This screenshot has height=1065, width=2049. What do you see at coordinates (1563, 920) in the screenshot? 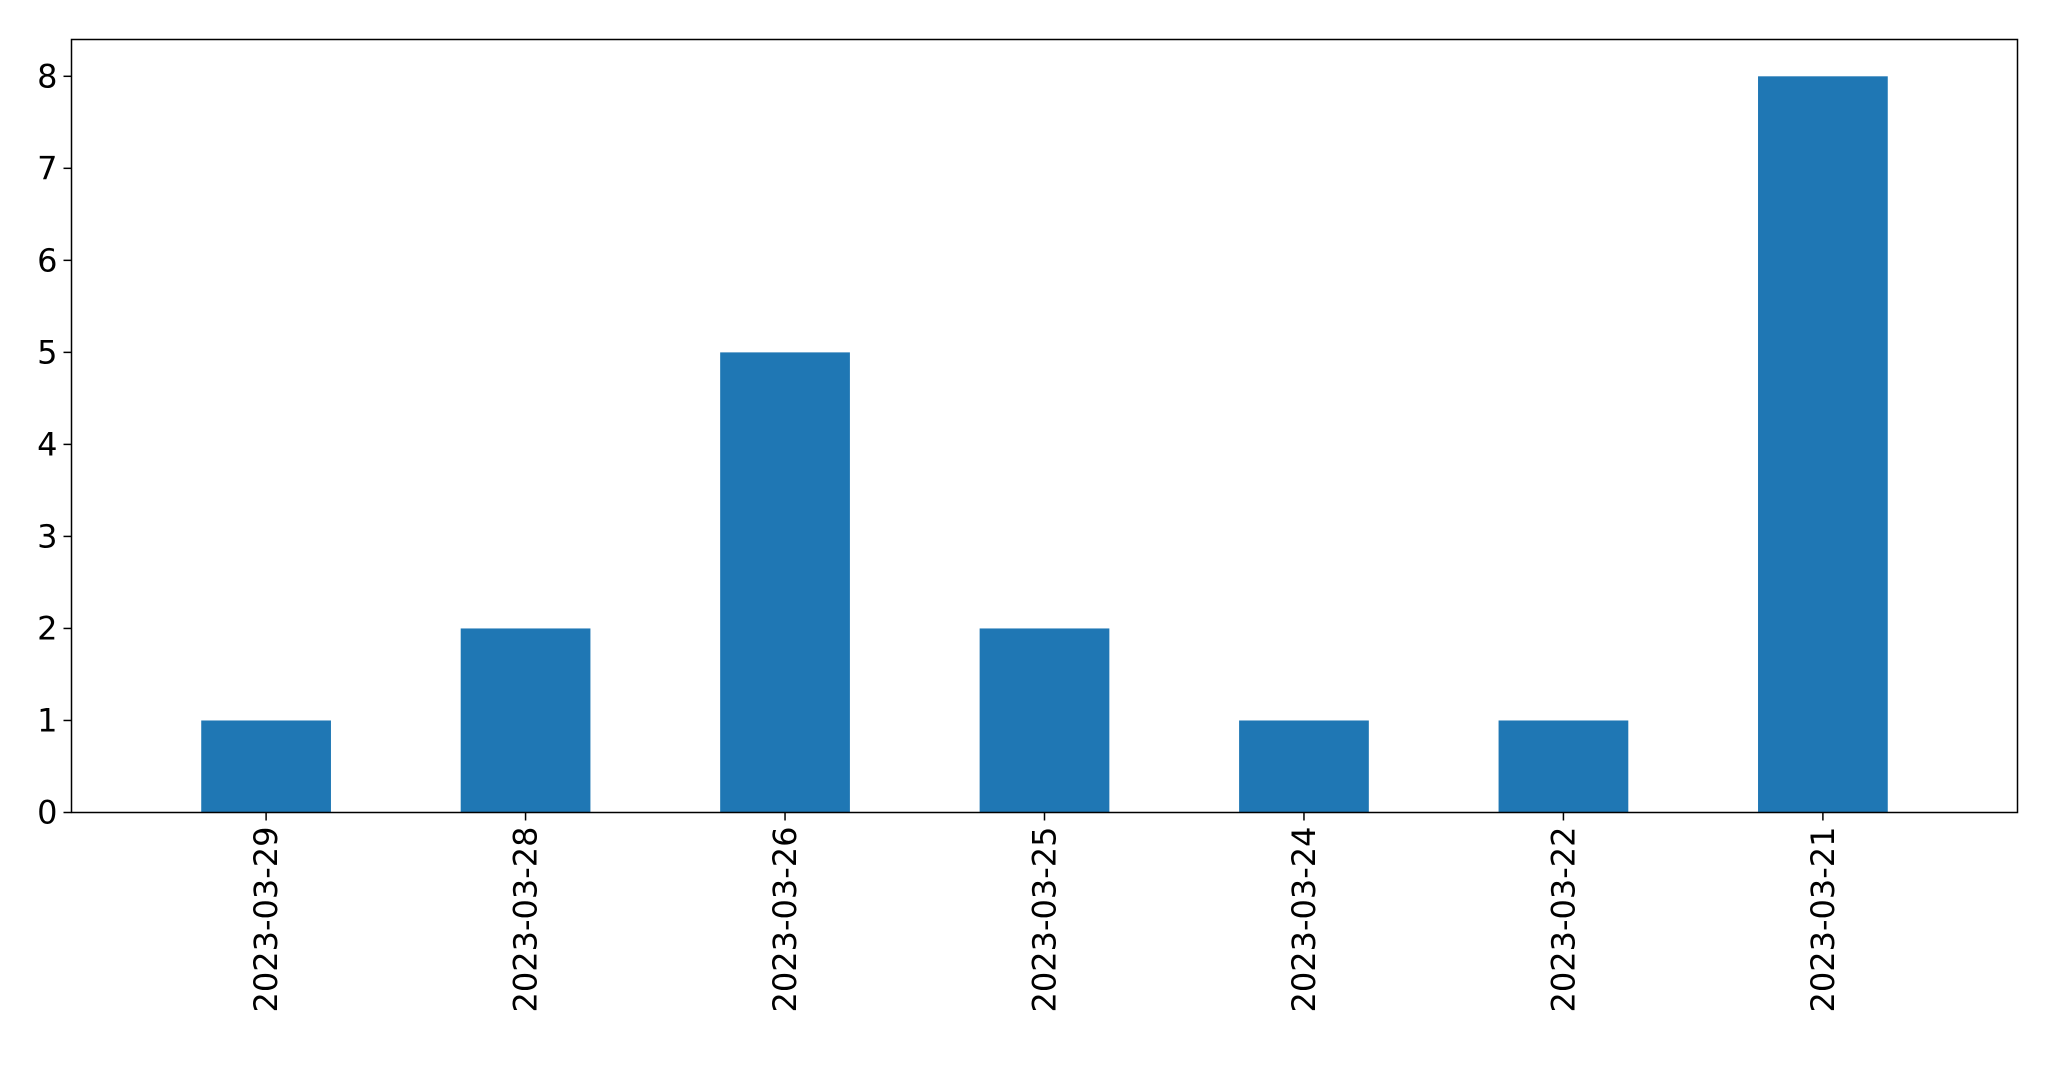
I see `x-tick-label: 2023-03-22` at bounding box center [1563, 920].